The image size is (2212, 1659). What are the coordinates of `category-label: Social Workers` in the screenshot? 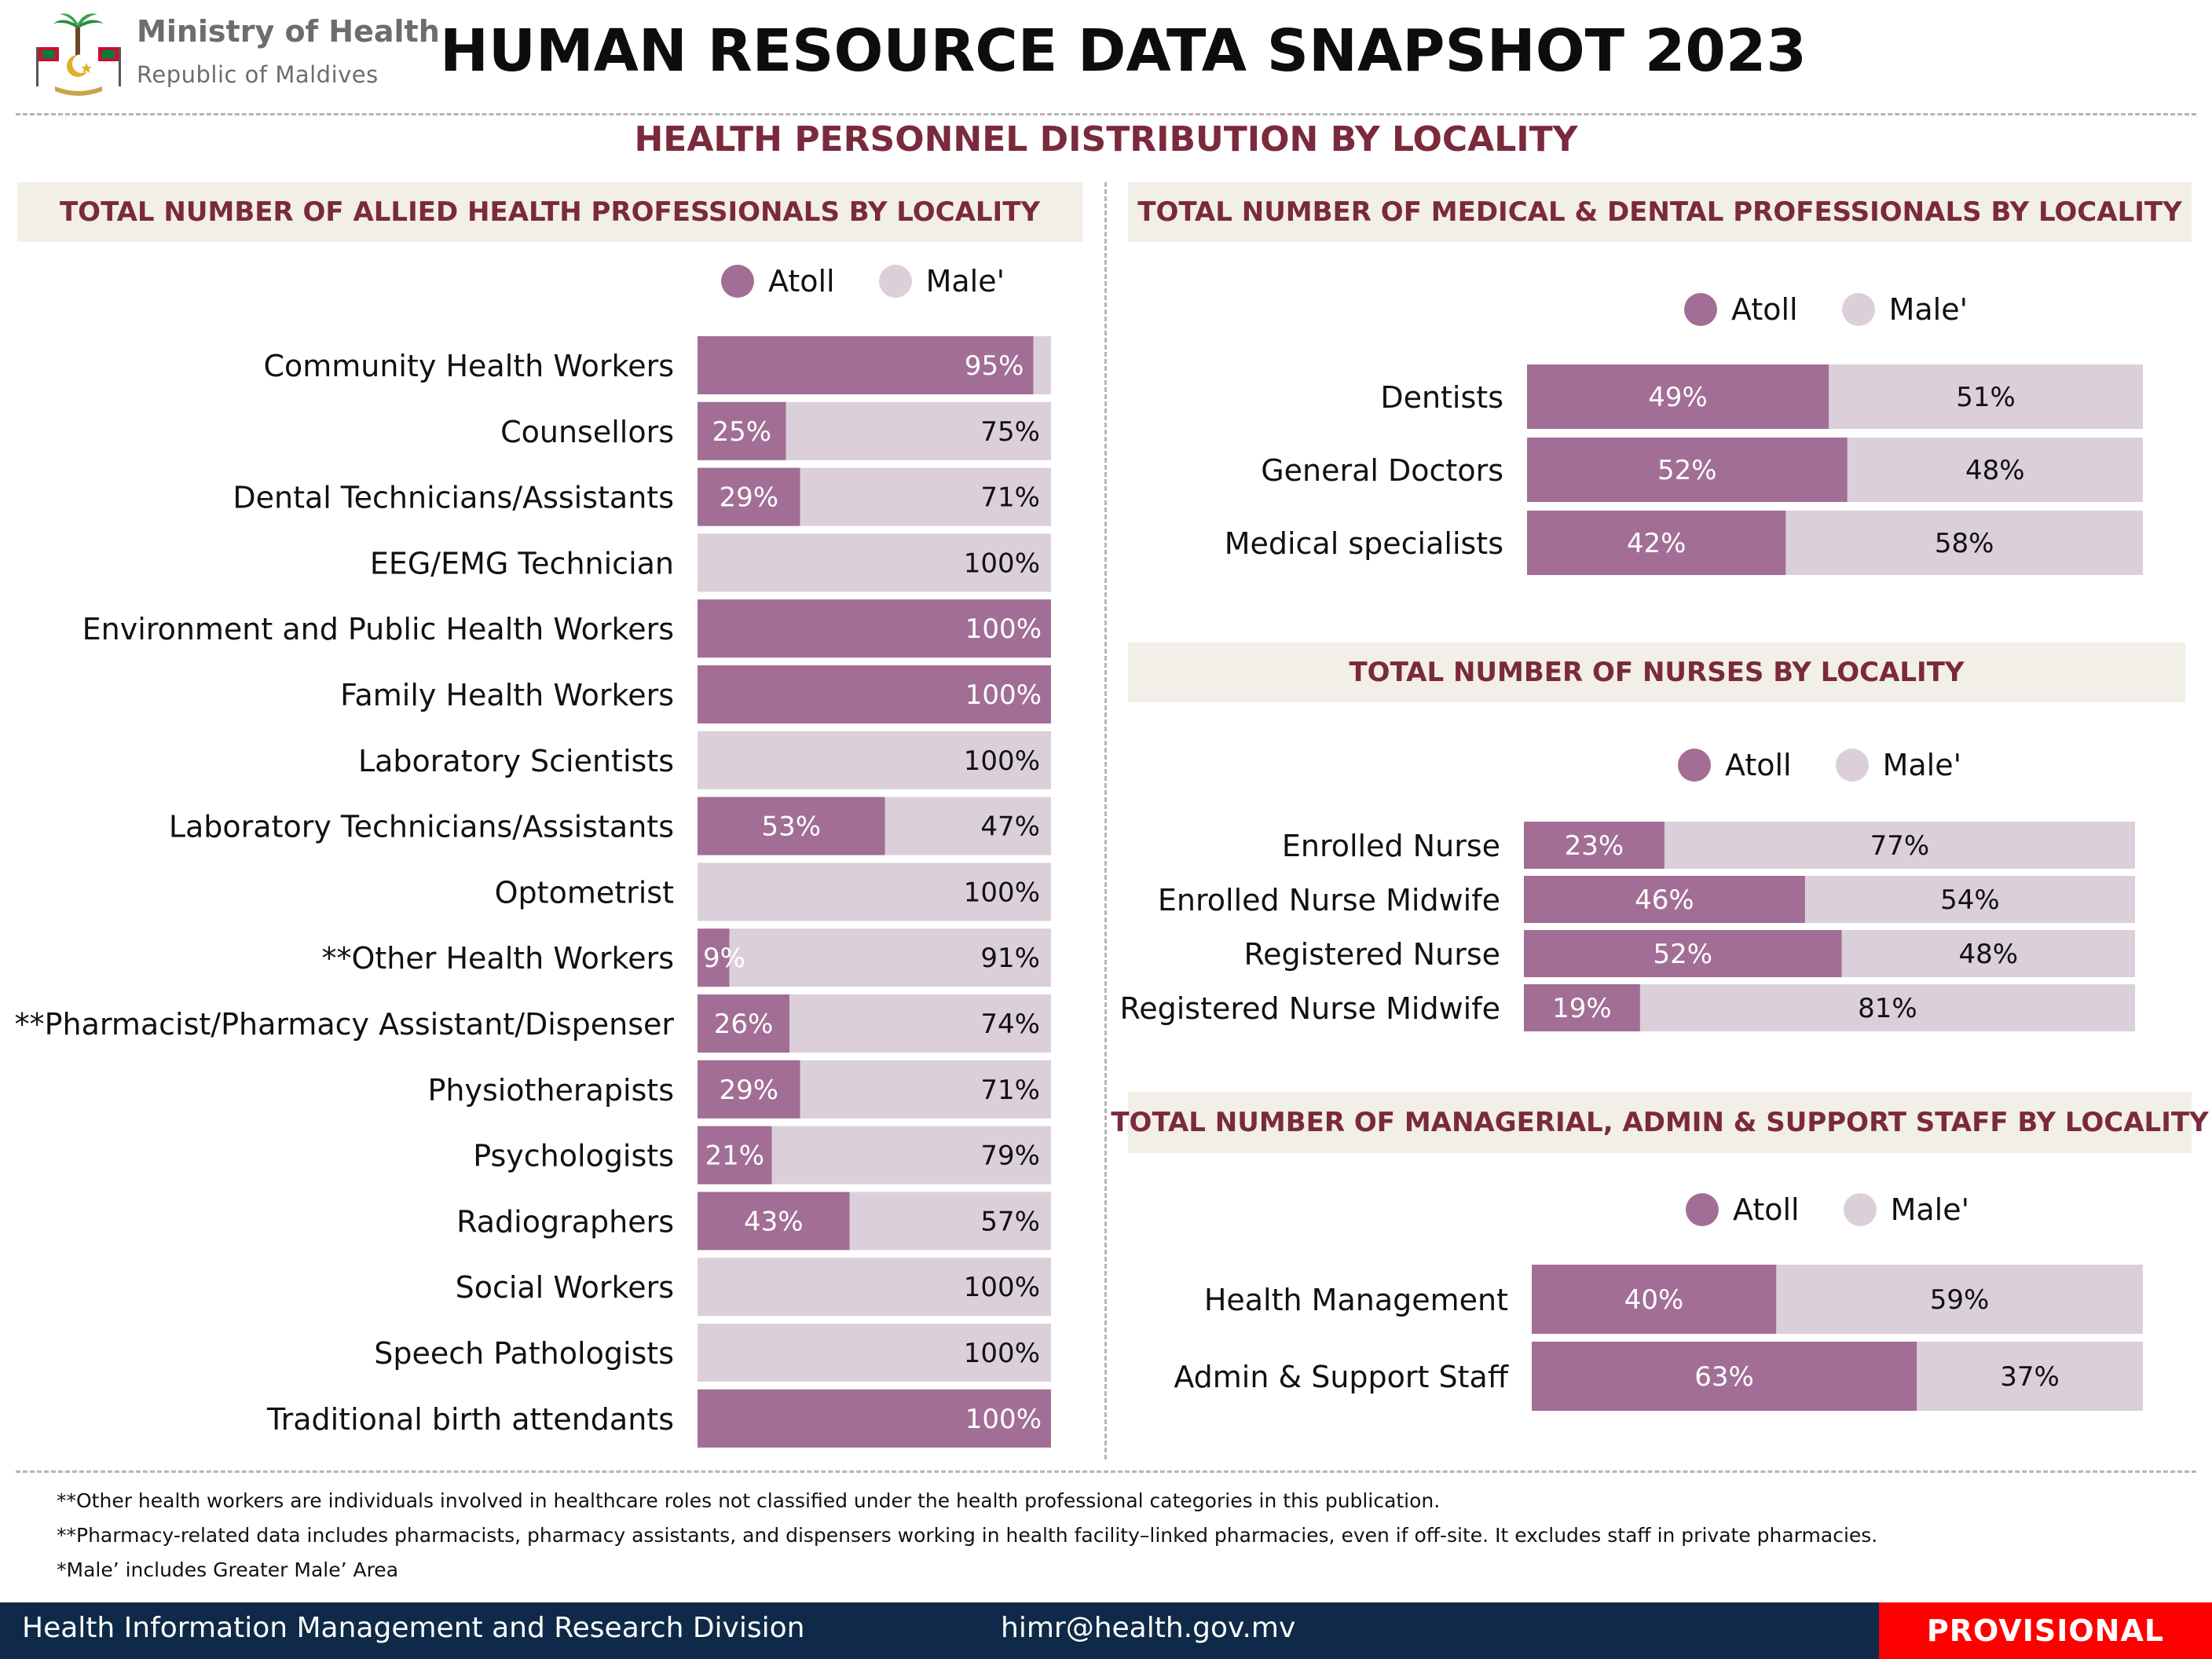 It's located at (565, 1287).